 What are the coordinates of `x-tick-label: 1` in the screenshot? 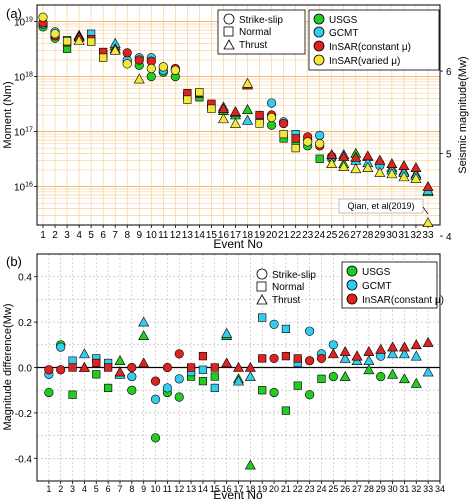 It's located at (43, 235).